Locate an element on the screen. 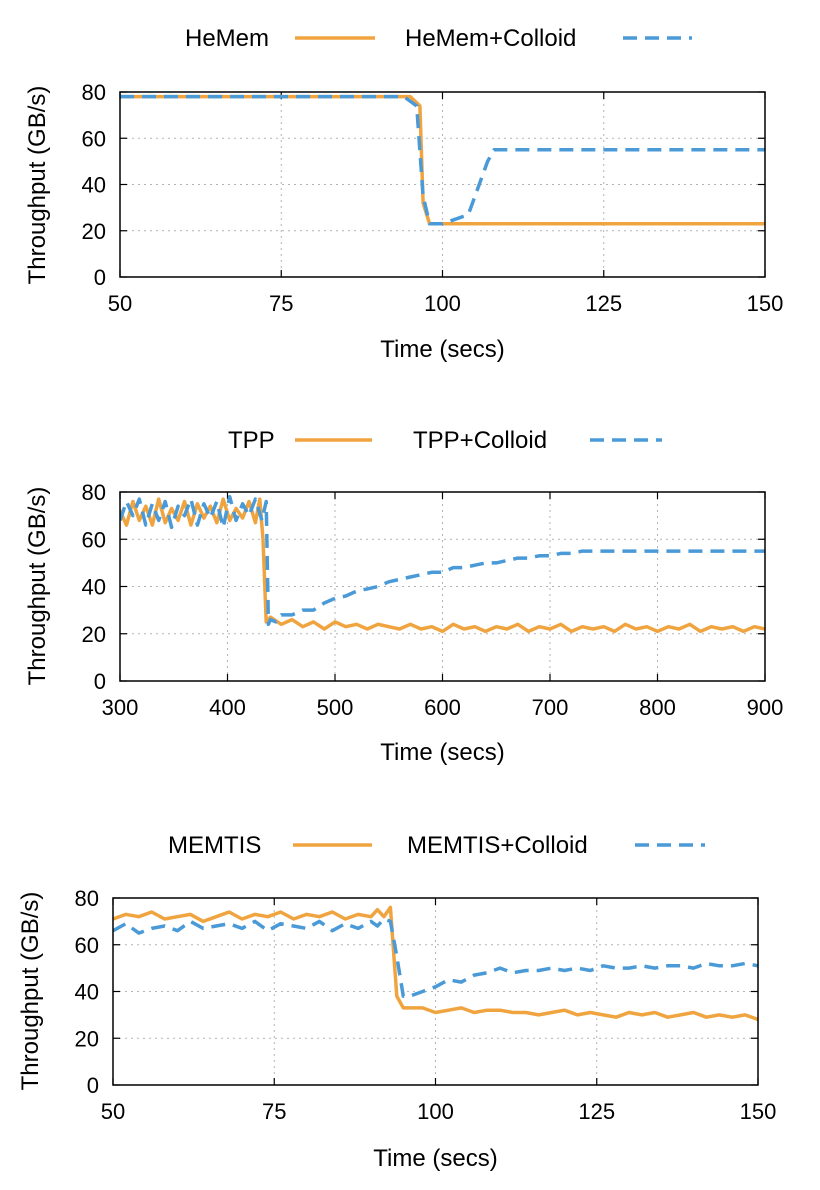 The height and width of the screenshot is (1190, 820). series-line-tpp is located at coordinates (442, 565).